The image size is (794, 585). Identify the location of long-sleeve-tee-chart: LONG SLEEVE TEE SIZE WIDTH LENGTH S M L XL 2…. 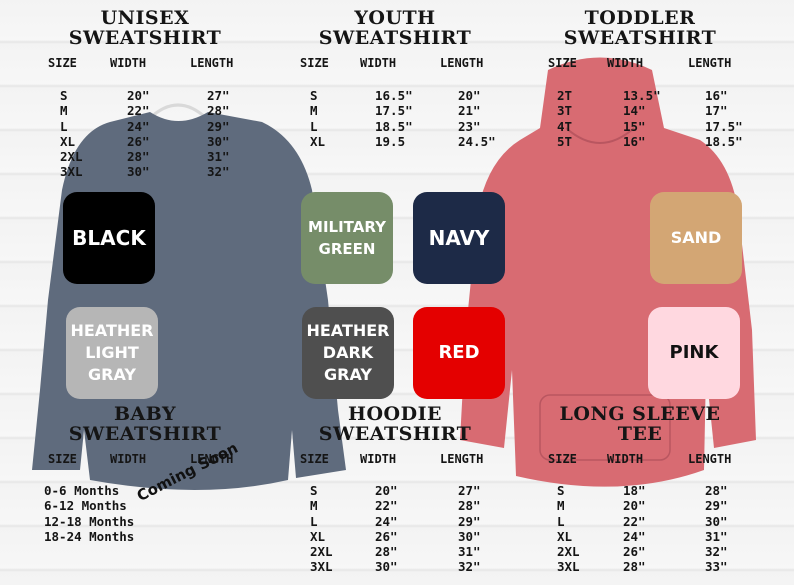
(640, 491).